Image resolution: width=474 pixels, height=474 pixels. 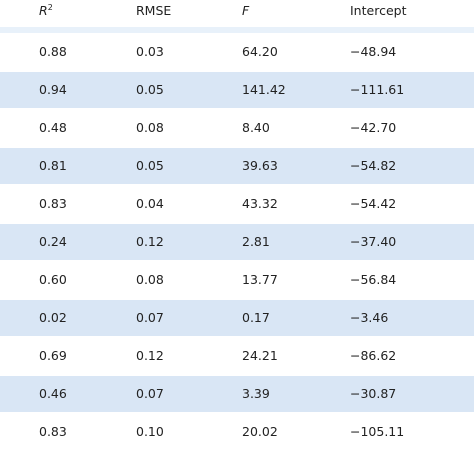 What do you see at coordinates (237, 167) in the screenshot?
I see `table-row: 0.81 0.05 39.63 −54.82` at bounding box center [237, 167].